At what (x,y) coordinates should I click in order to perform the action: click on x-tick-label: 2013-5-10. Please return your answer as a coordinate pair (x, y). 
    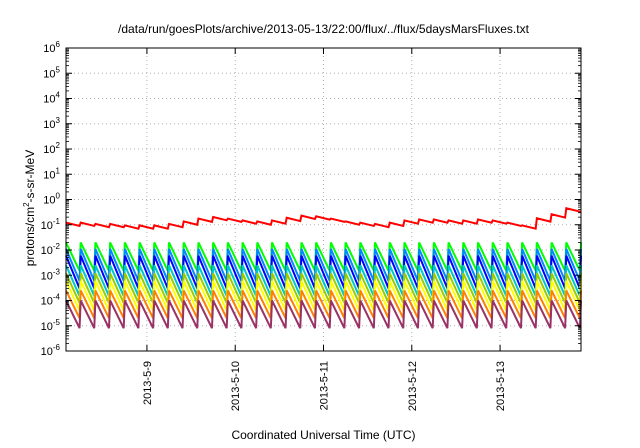
    Looking at the image, I should click on (236, 386).